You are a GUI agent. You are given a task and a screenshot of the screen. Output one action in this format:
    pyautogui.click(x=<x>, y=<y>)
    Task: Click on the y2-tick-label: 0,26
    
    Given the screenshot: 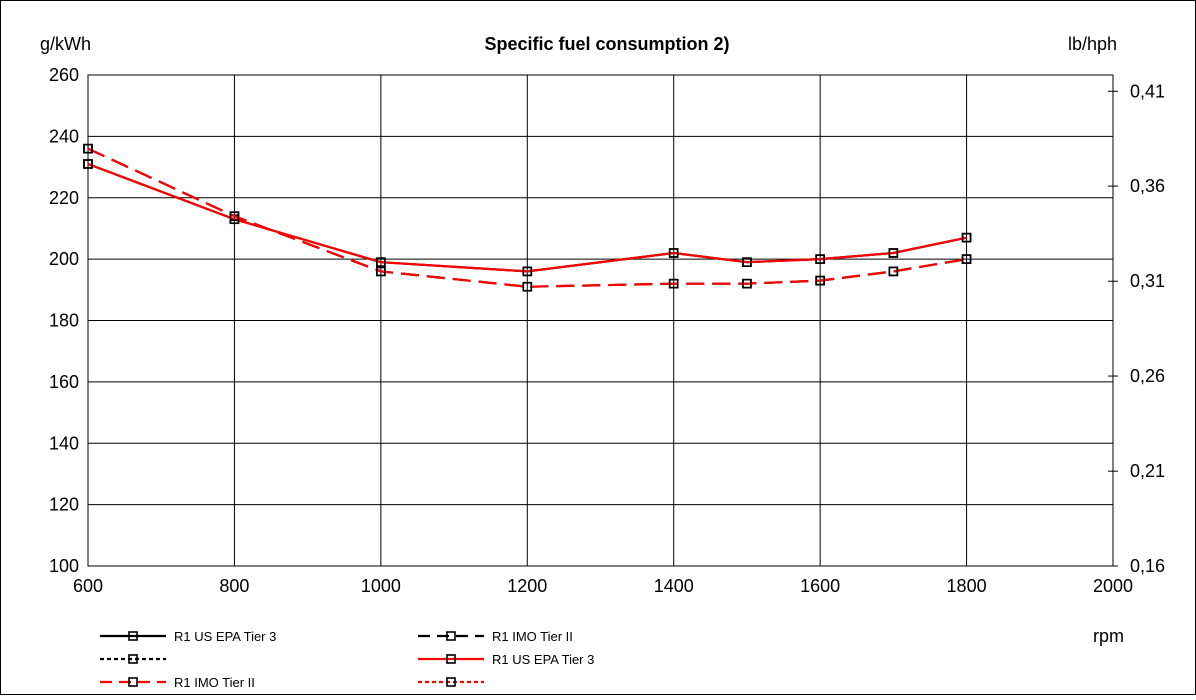 What is the action you would take?
    pyautogui.click(x=1147, y=376)
    